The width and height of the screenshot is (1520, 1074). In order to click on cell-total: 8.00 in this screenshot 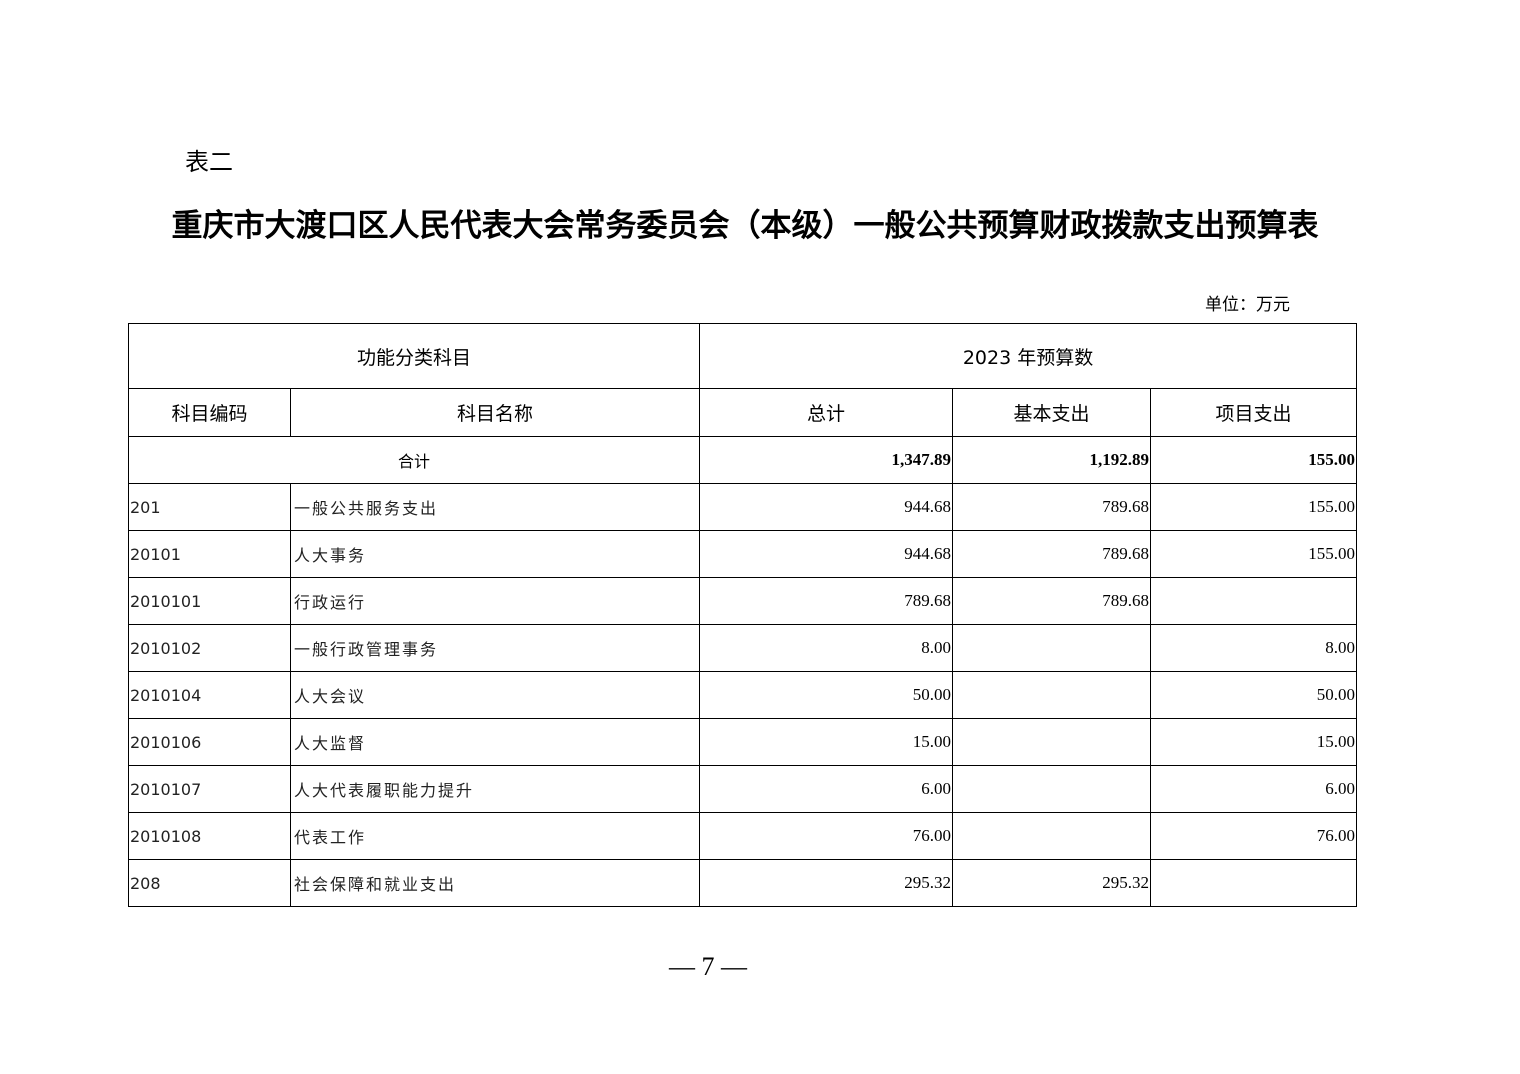, I will do `click(826, 648)`.